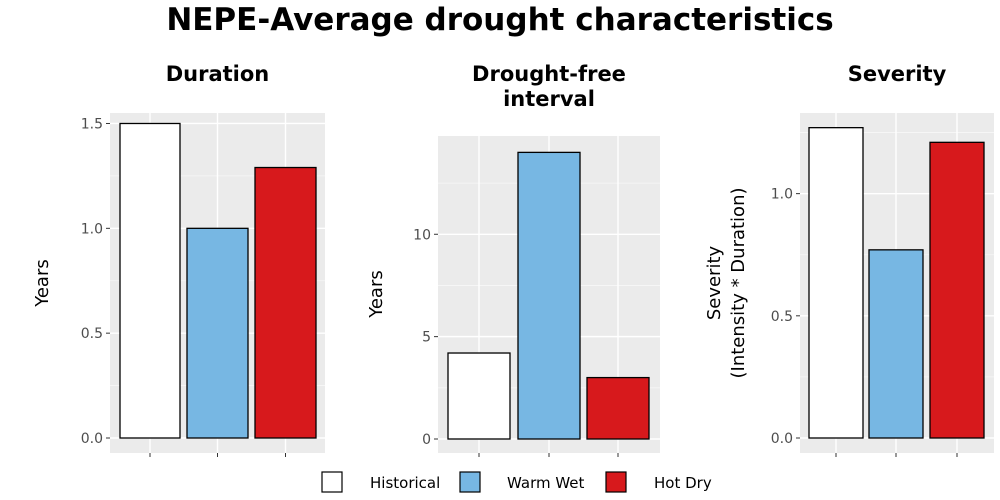 The image size is (1000, 500). I want to click on legend-item: Hot Dry, so click(658, 482).